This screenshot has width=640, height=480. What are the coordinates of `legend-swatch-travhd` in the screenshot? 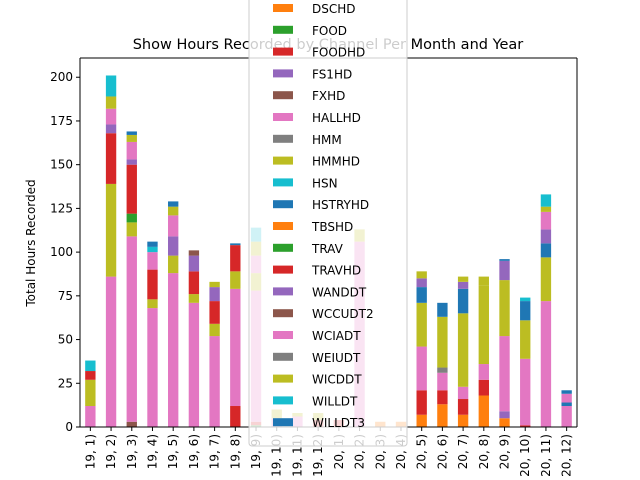 It's located at (283, 269).